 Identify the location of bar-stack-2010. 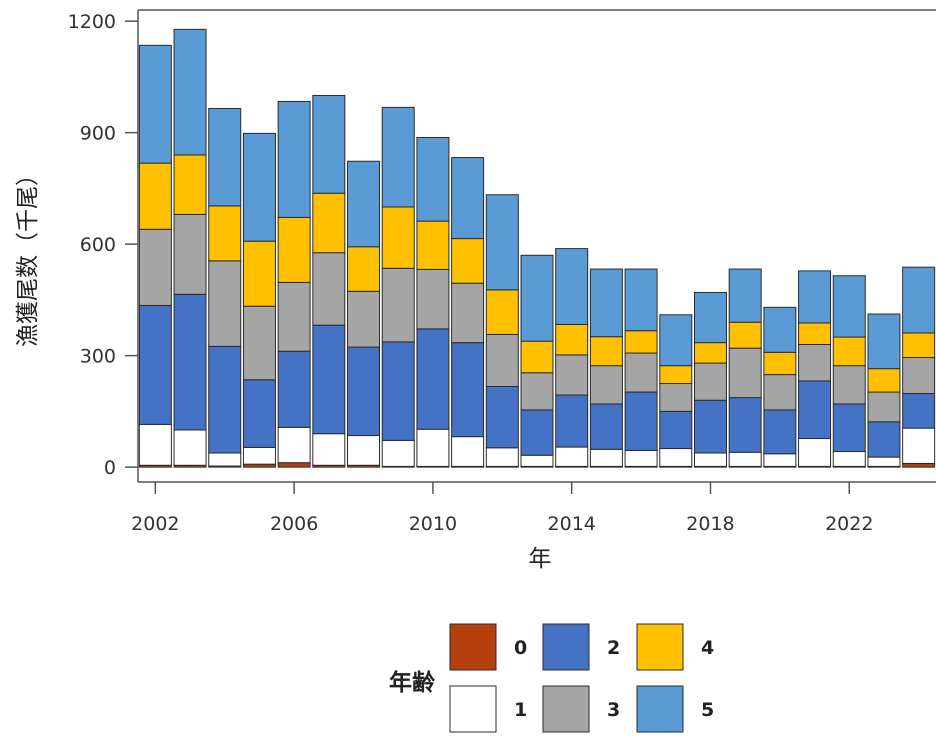
(433, 302).